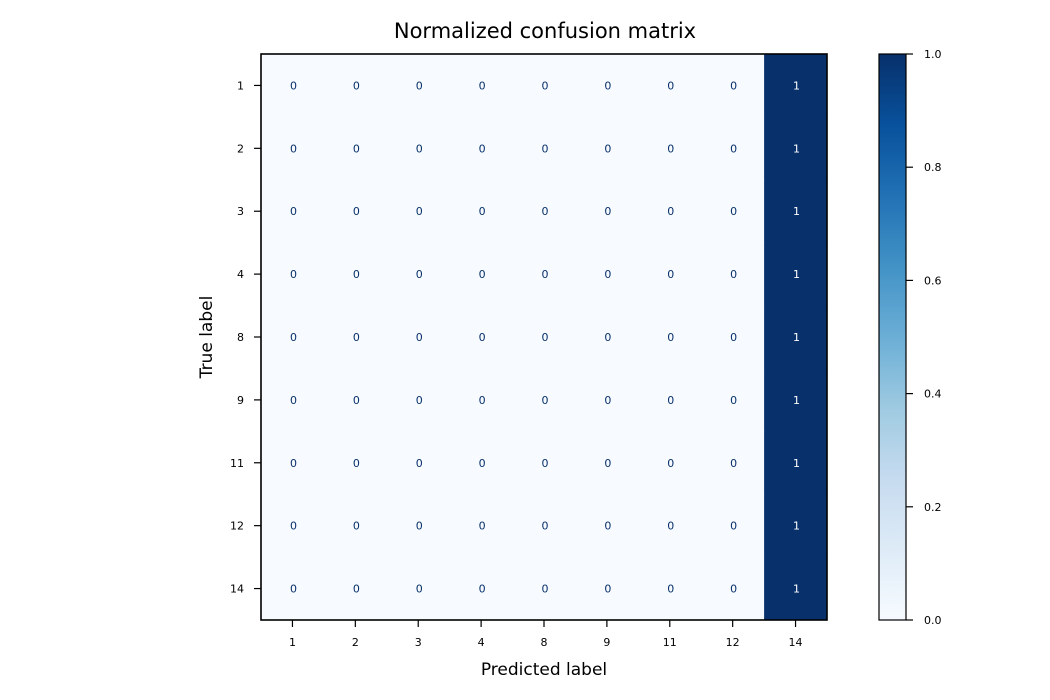 The height and width of the screenshot is (700, 1050). What do you see at coordinates (933, 167) in the screenshot?
I see `colorbar-tick-label: 0.8` at bounding box center [933, 167].